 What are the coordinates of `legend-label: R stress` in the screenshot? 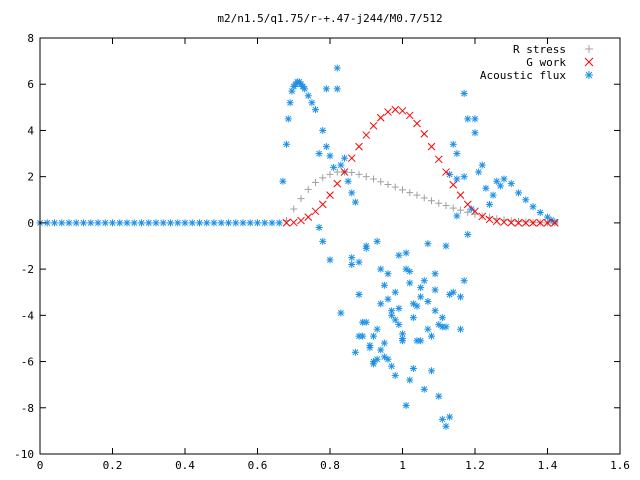 It's located at (539, 49).